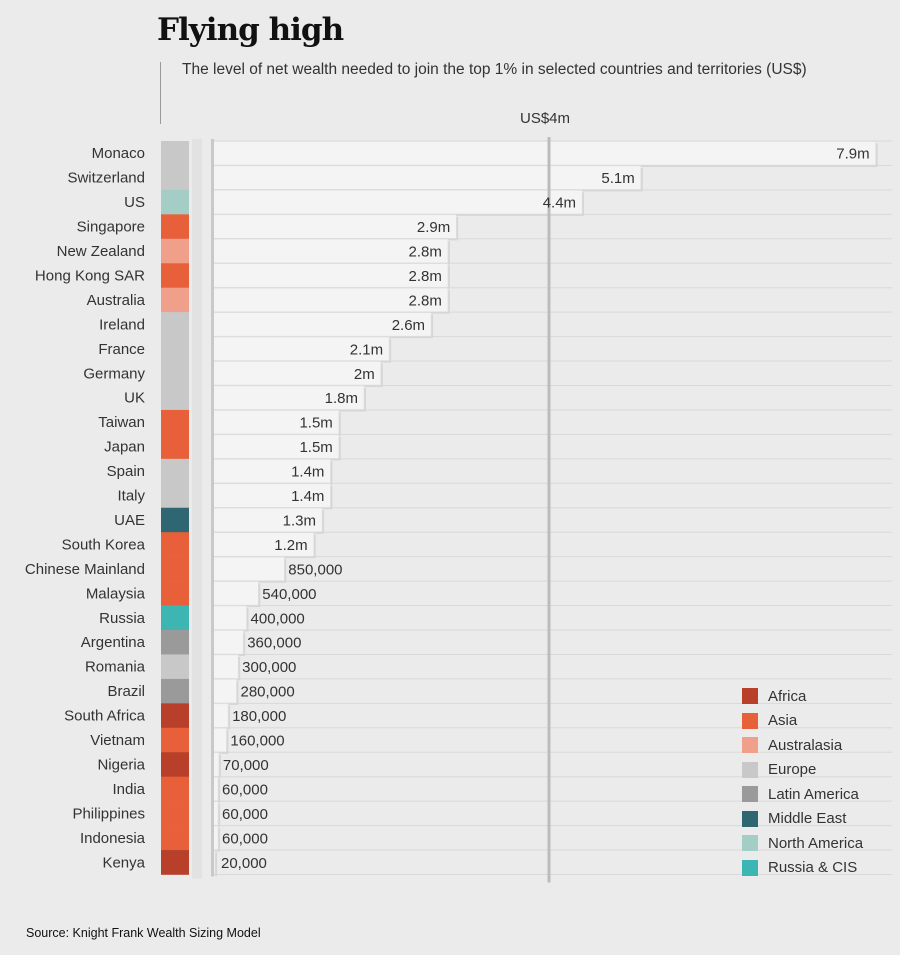  I want to click on legend-item: Australasia, so click(802, 745).